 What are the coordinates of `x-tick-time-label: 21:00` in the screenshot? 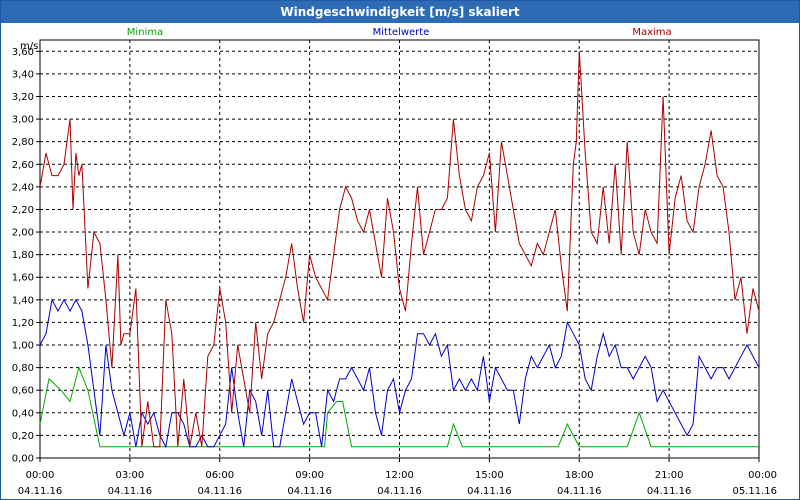 It's located at (669, 475).